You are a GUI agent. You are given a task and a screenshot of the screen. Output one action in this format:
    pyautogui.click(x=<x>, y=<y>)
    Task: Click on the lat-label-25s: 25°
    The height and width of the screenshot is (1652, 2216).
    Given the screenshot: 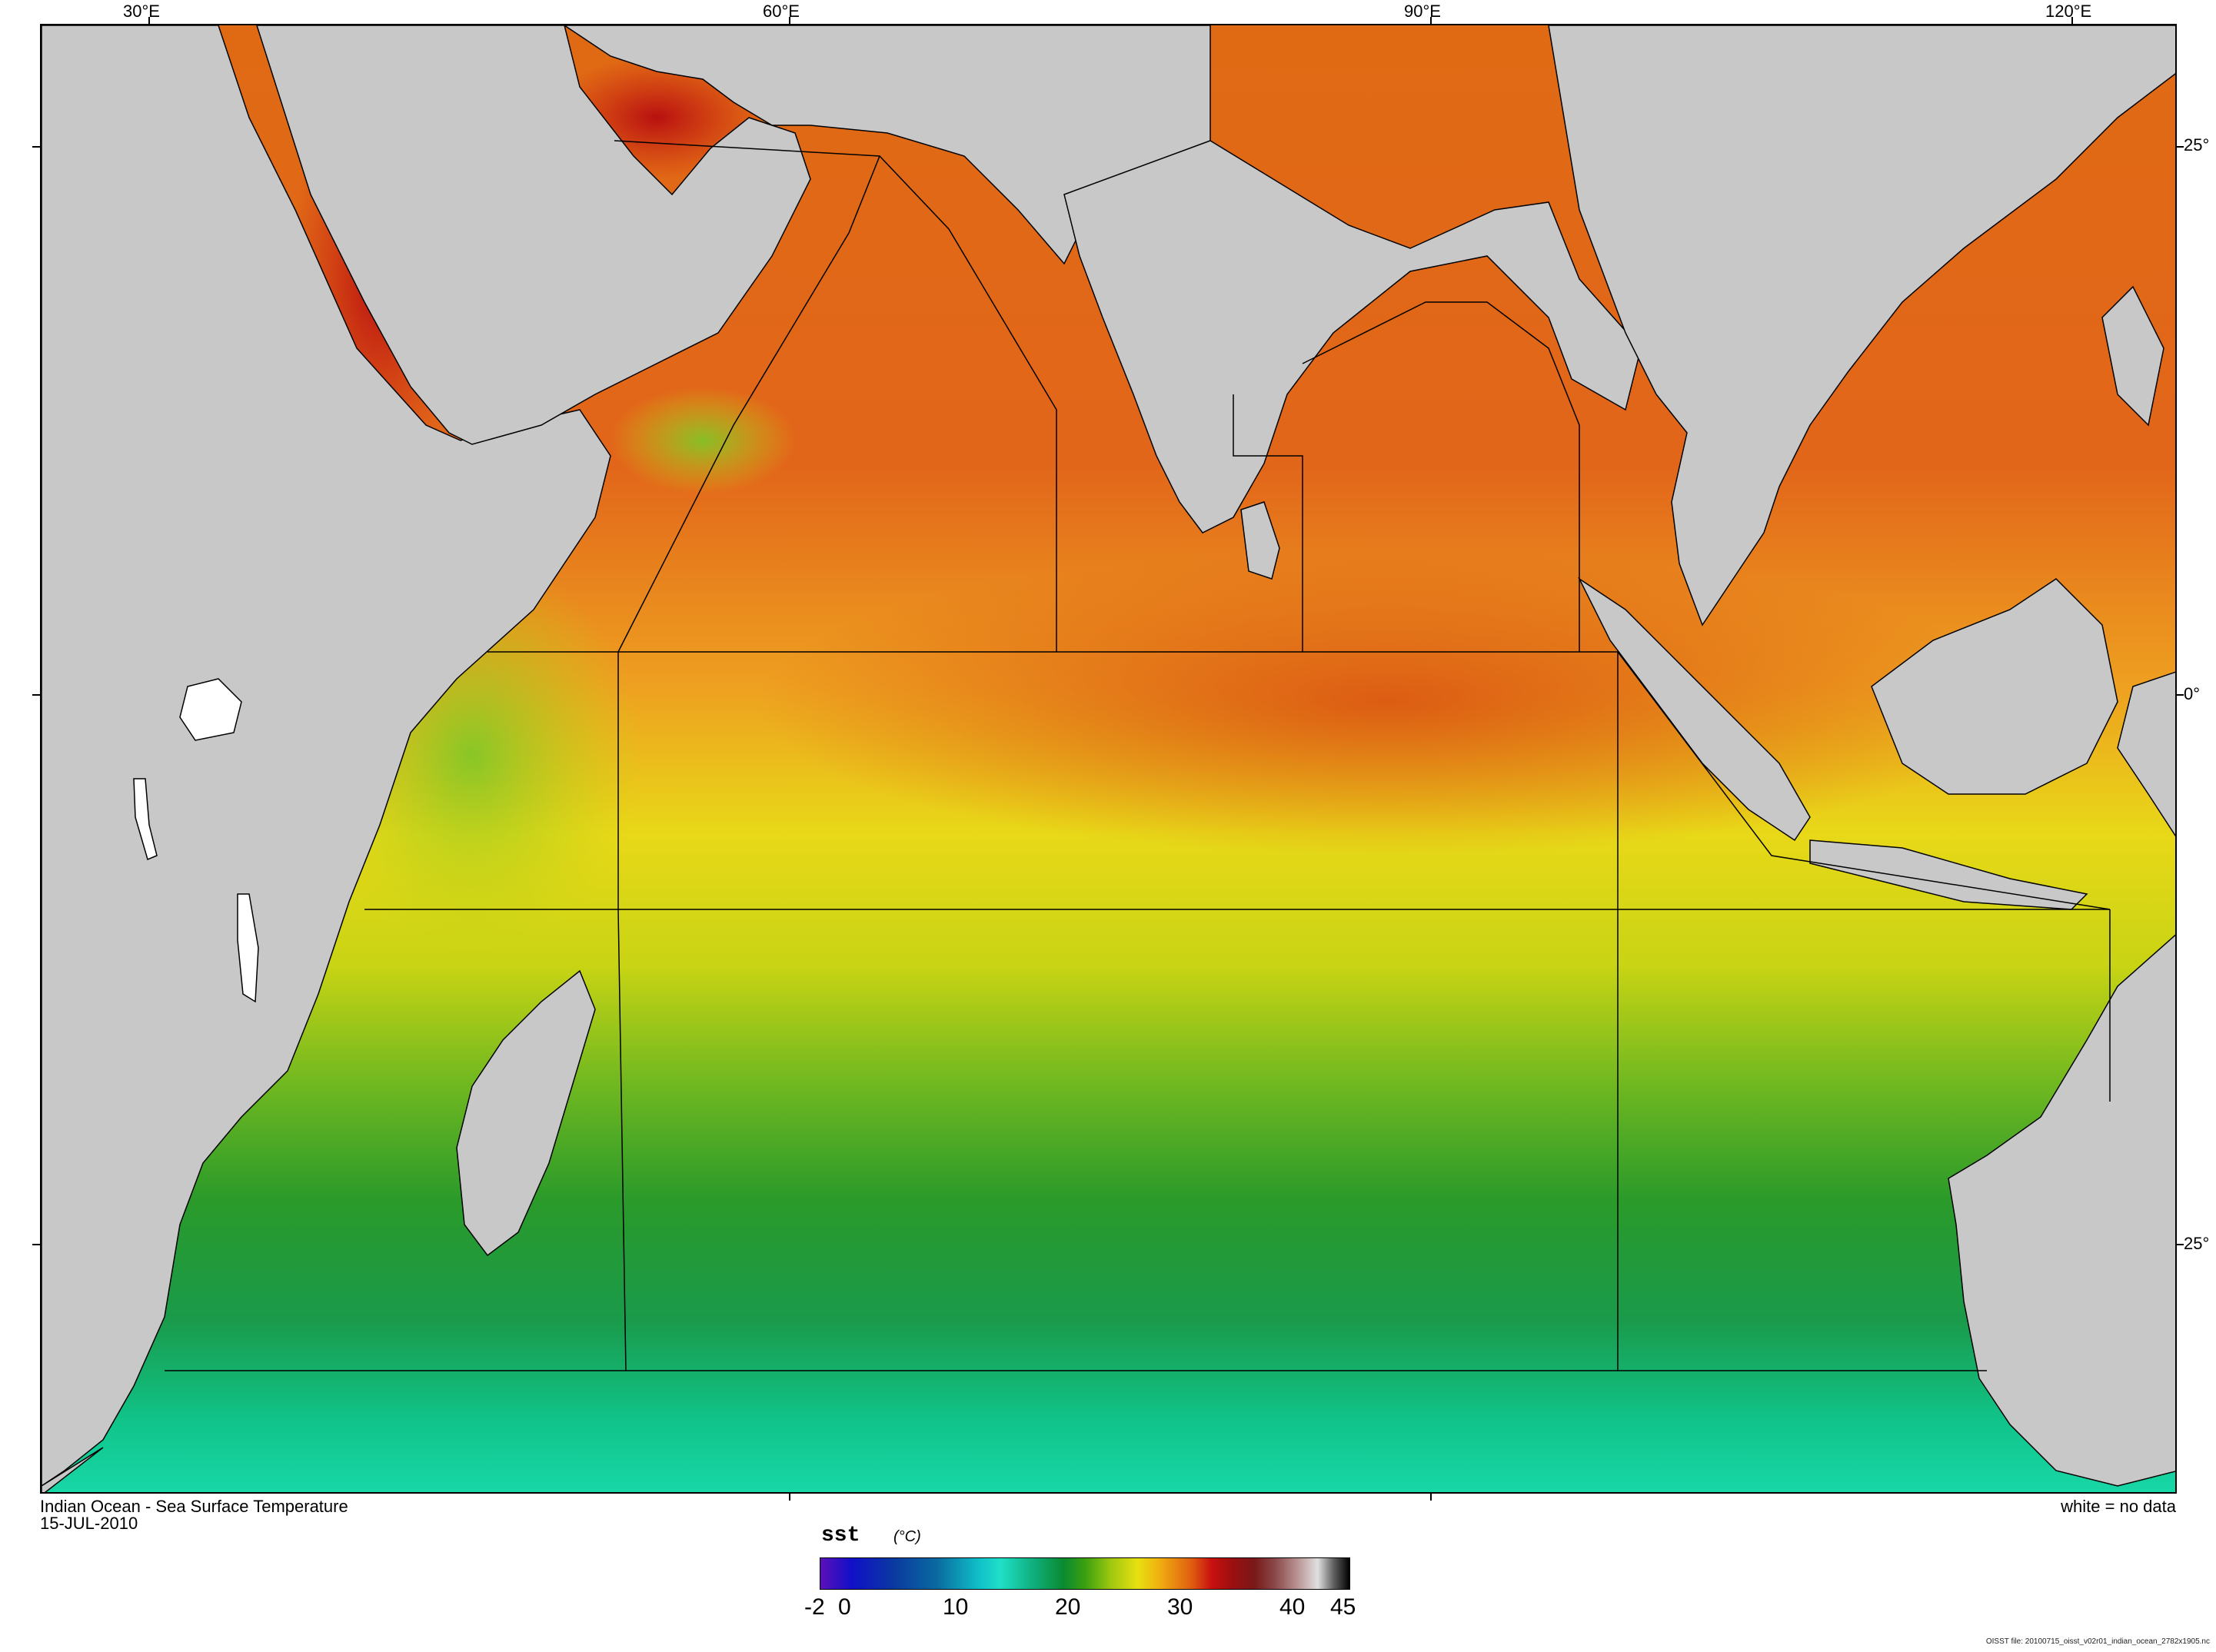 What is the action you would take?
    pyautogui.click(x=2197, y=1243)
    